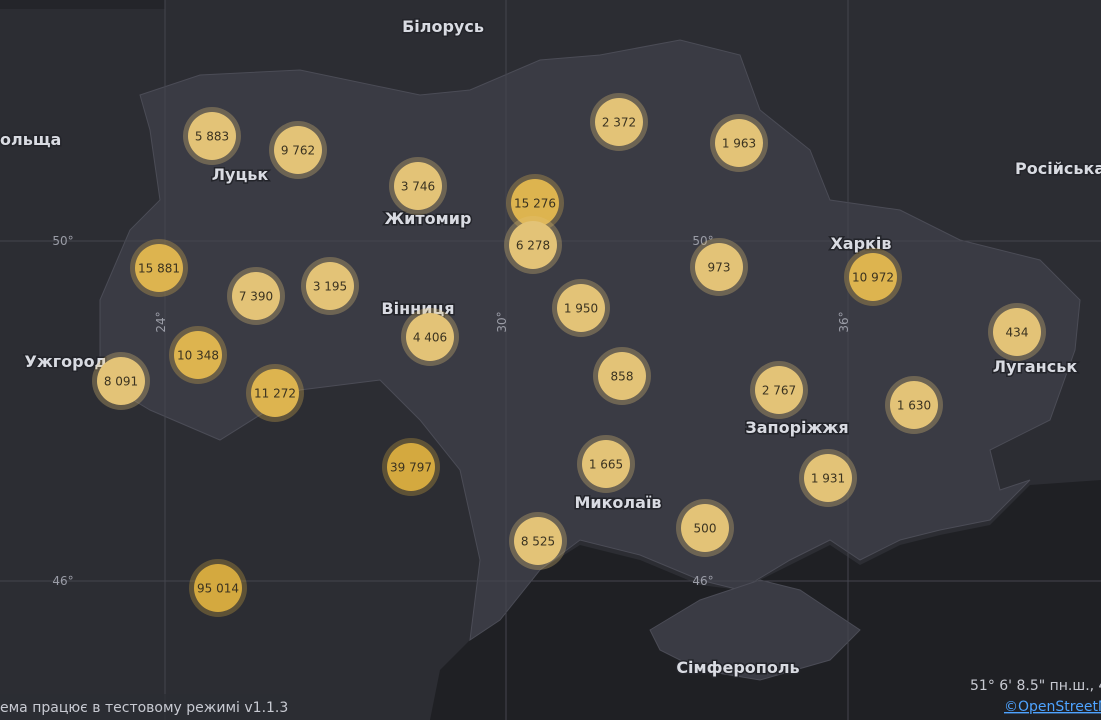  I want to click on cluster-marker: 3 195, so click(330, 286).